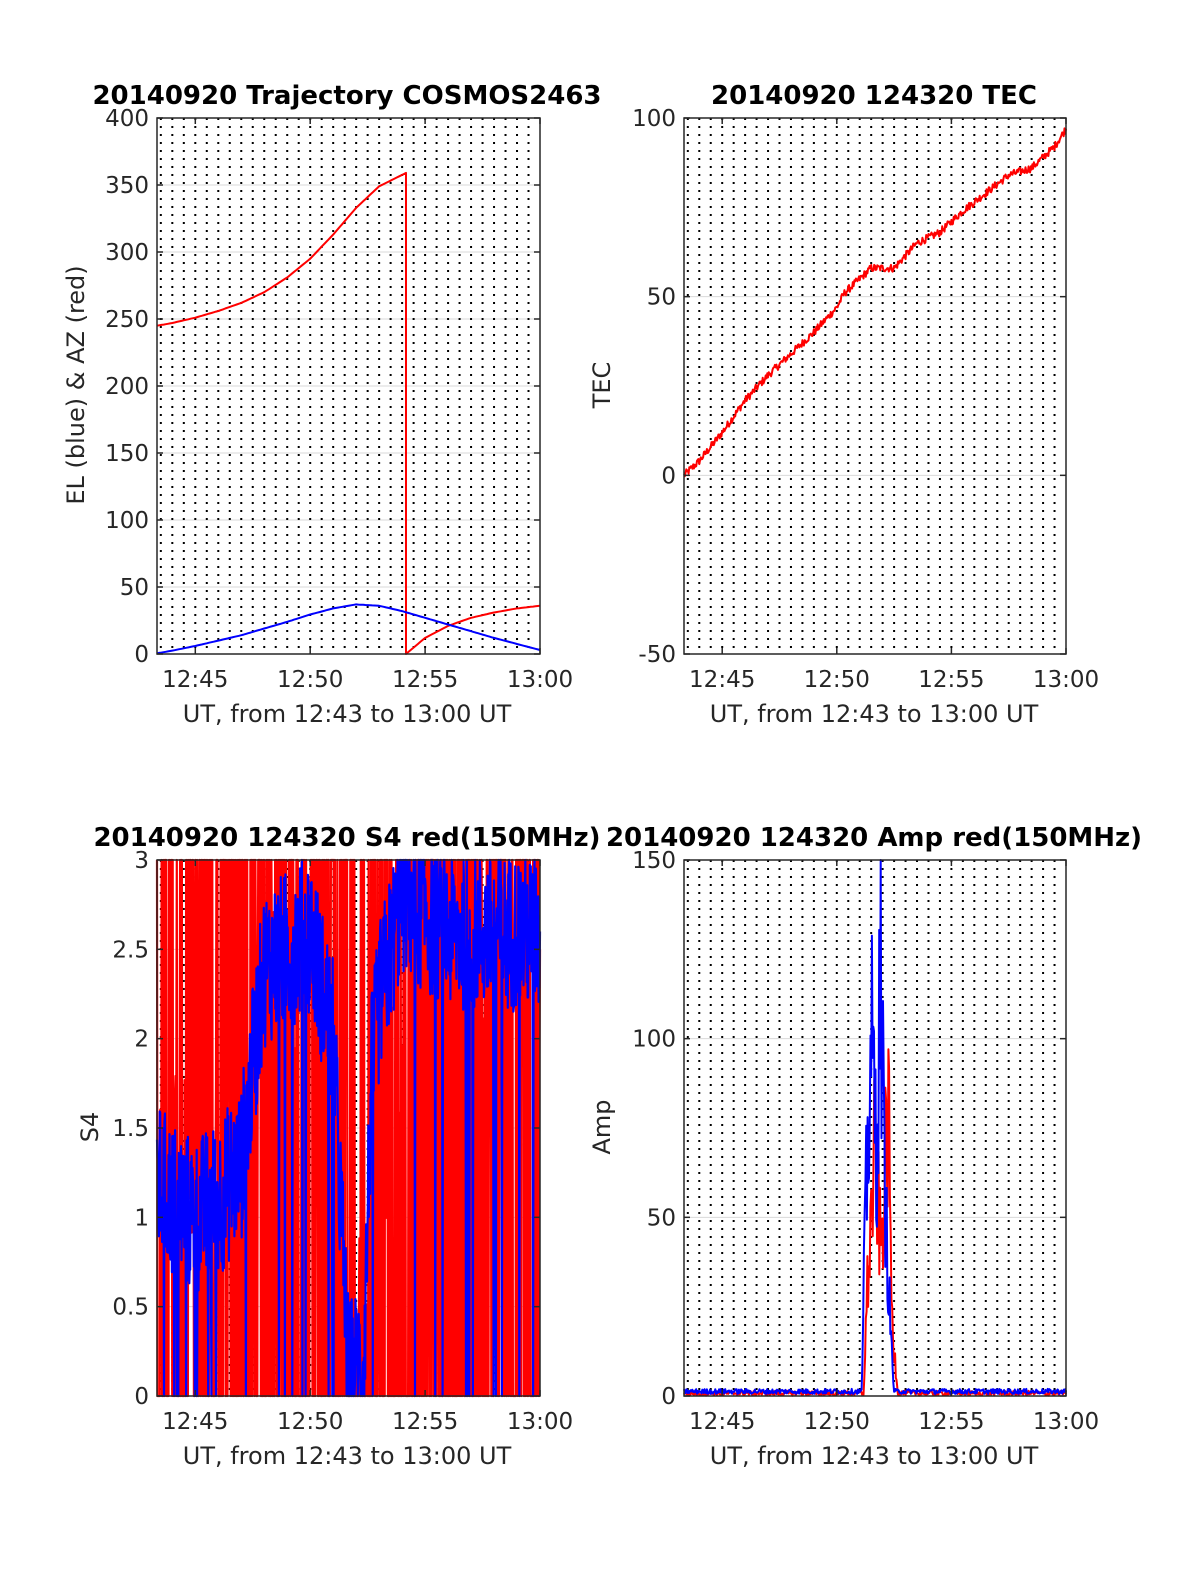 This screenshot has height=1575, width=1200. What do you see at coordinates (342, 1141) in the screenshot?
I see `plot-area: 0 0.5 1 1.5 2 2.5 3 12:45 12:50 12:55 13:00` at bounding box center [342, 1141].